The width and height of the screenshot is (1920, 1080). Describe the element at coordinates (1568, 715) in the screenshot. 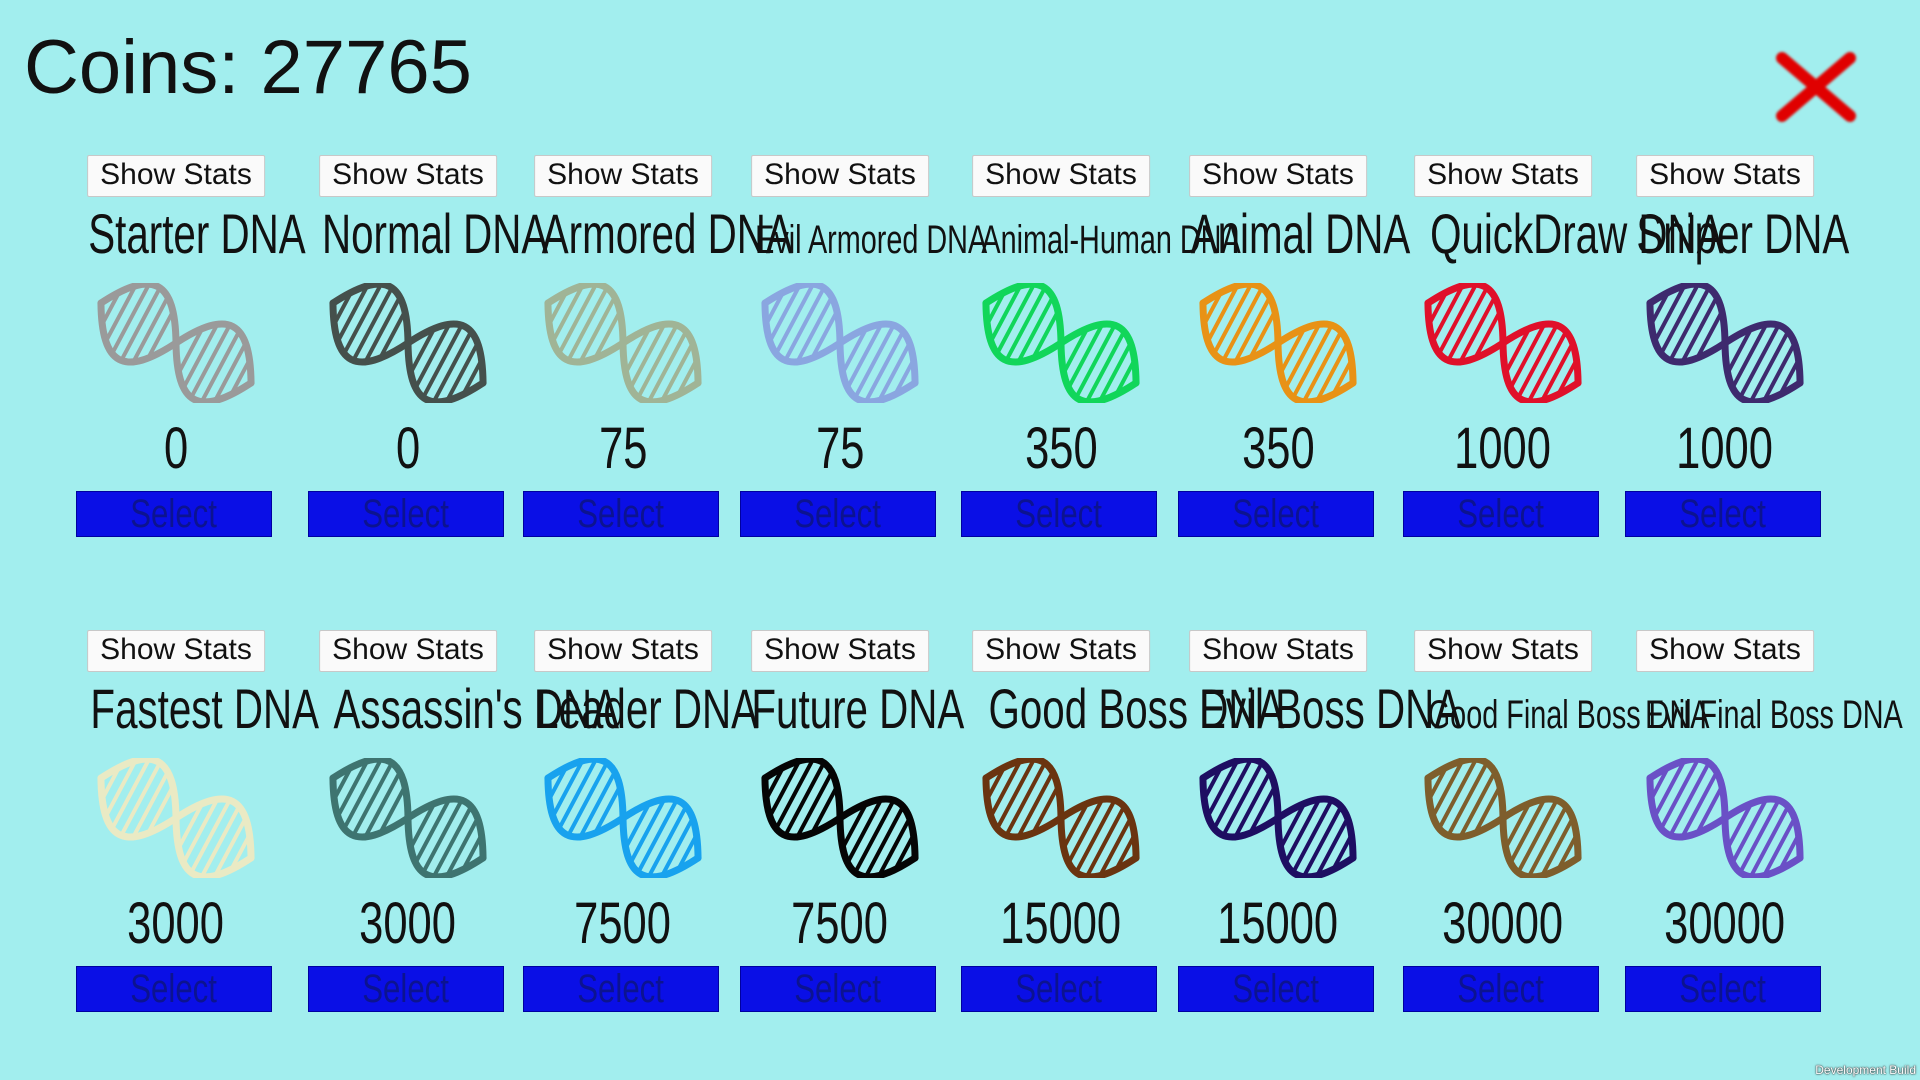

I see `dna-name-text: Good Final Boss DNA` at that location.